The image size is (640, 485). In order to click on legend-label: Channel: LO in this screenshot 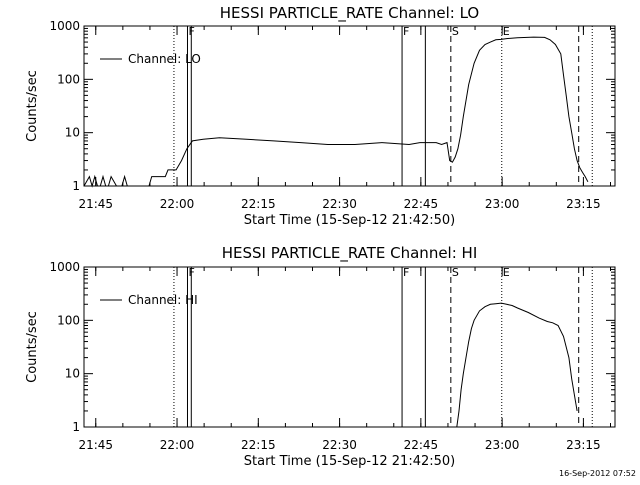, I will do `click(164, 59)`.